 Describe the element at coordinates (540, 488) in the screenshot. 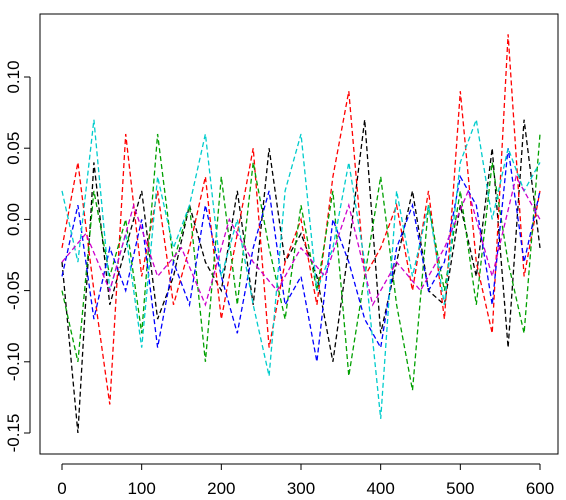

I see `x-tick-label: 600` at that location.